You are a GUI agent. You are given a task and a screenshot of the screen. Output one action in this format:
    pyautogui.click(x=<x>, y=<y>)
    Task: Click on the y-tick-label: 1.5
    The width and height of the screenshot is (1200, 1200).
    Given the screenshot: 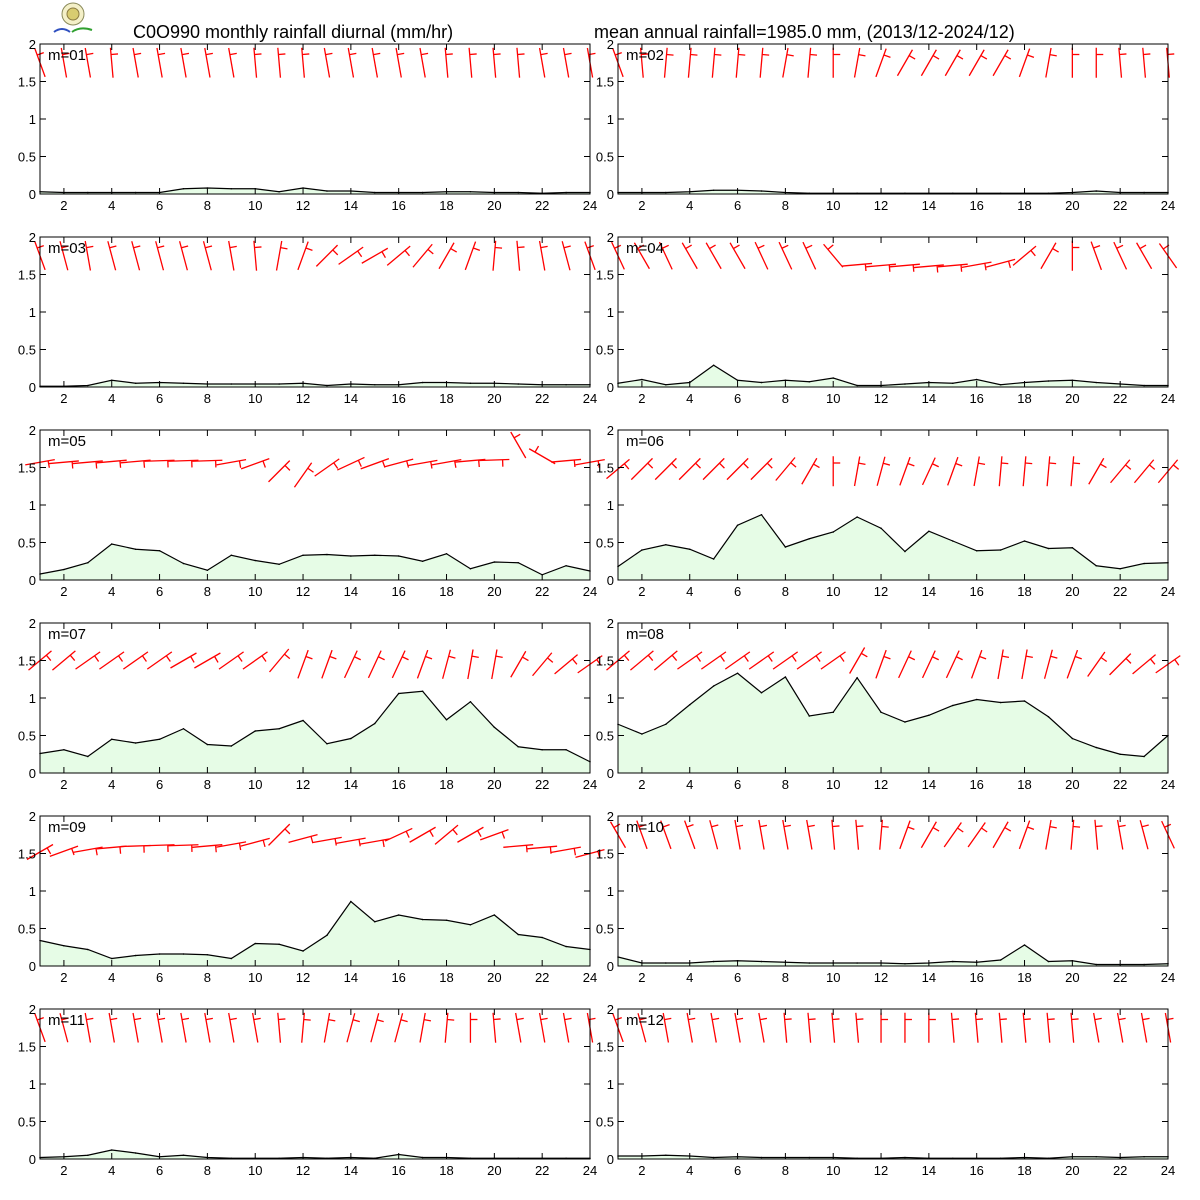 What is the action you would take?
    pyautogui.click(x=27, y=1047)
    